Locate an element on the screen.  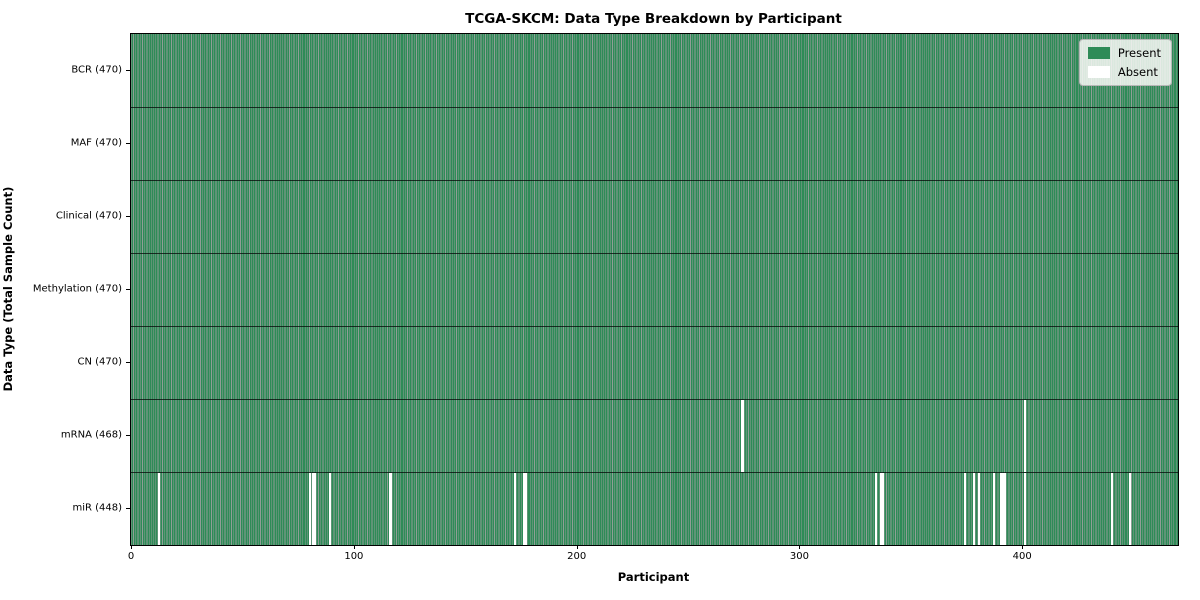
legend-label: Absent is located at coordinates (1137, 72).